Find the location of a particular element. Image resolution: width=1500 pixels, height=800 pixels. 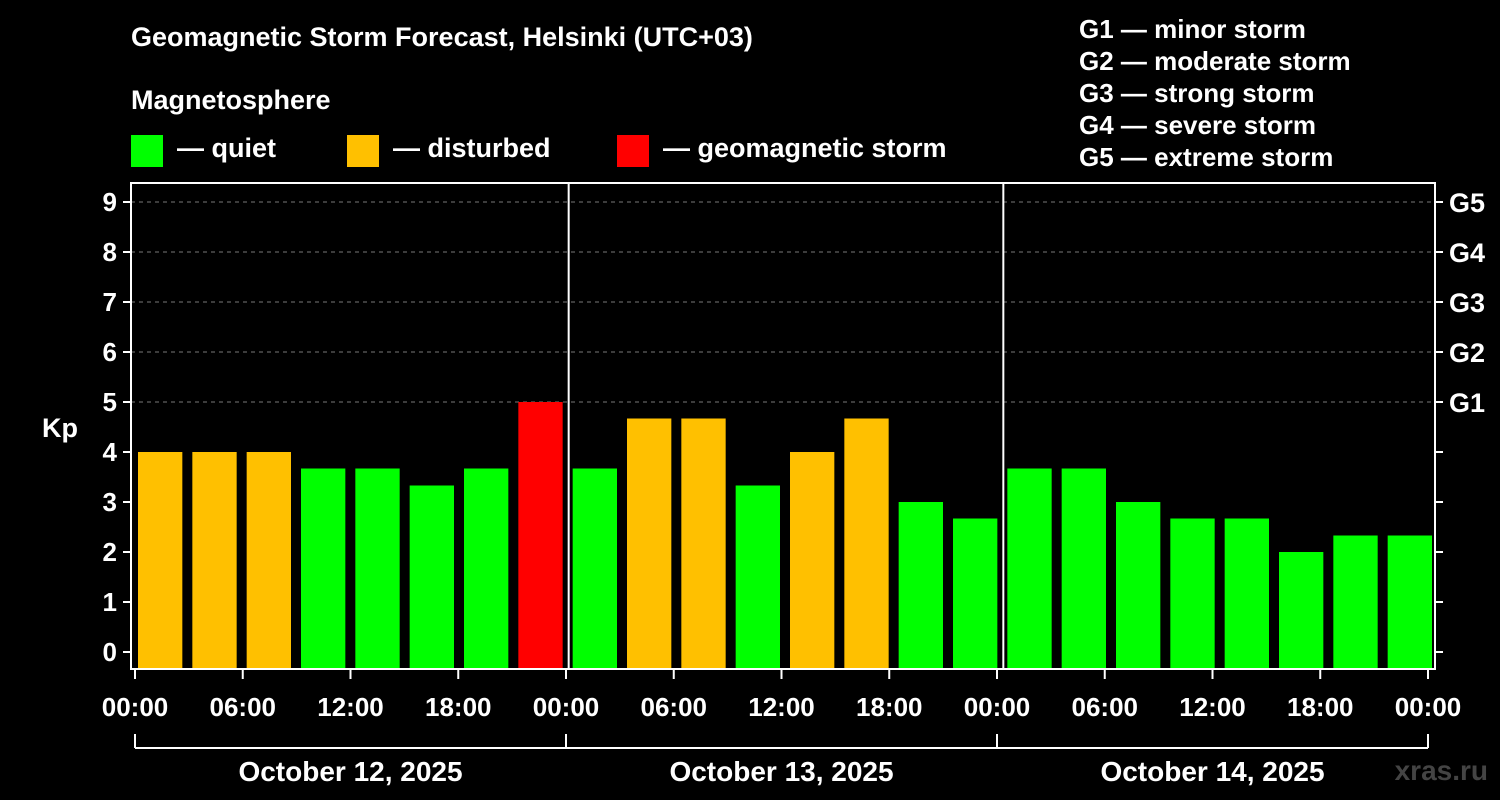

g-level-label: G3 is located at coordinates (1467, 303).